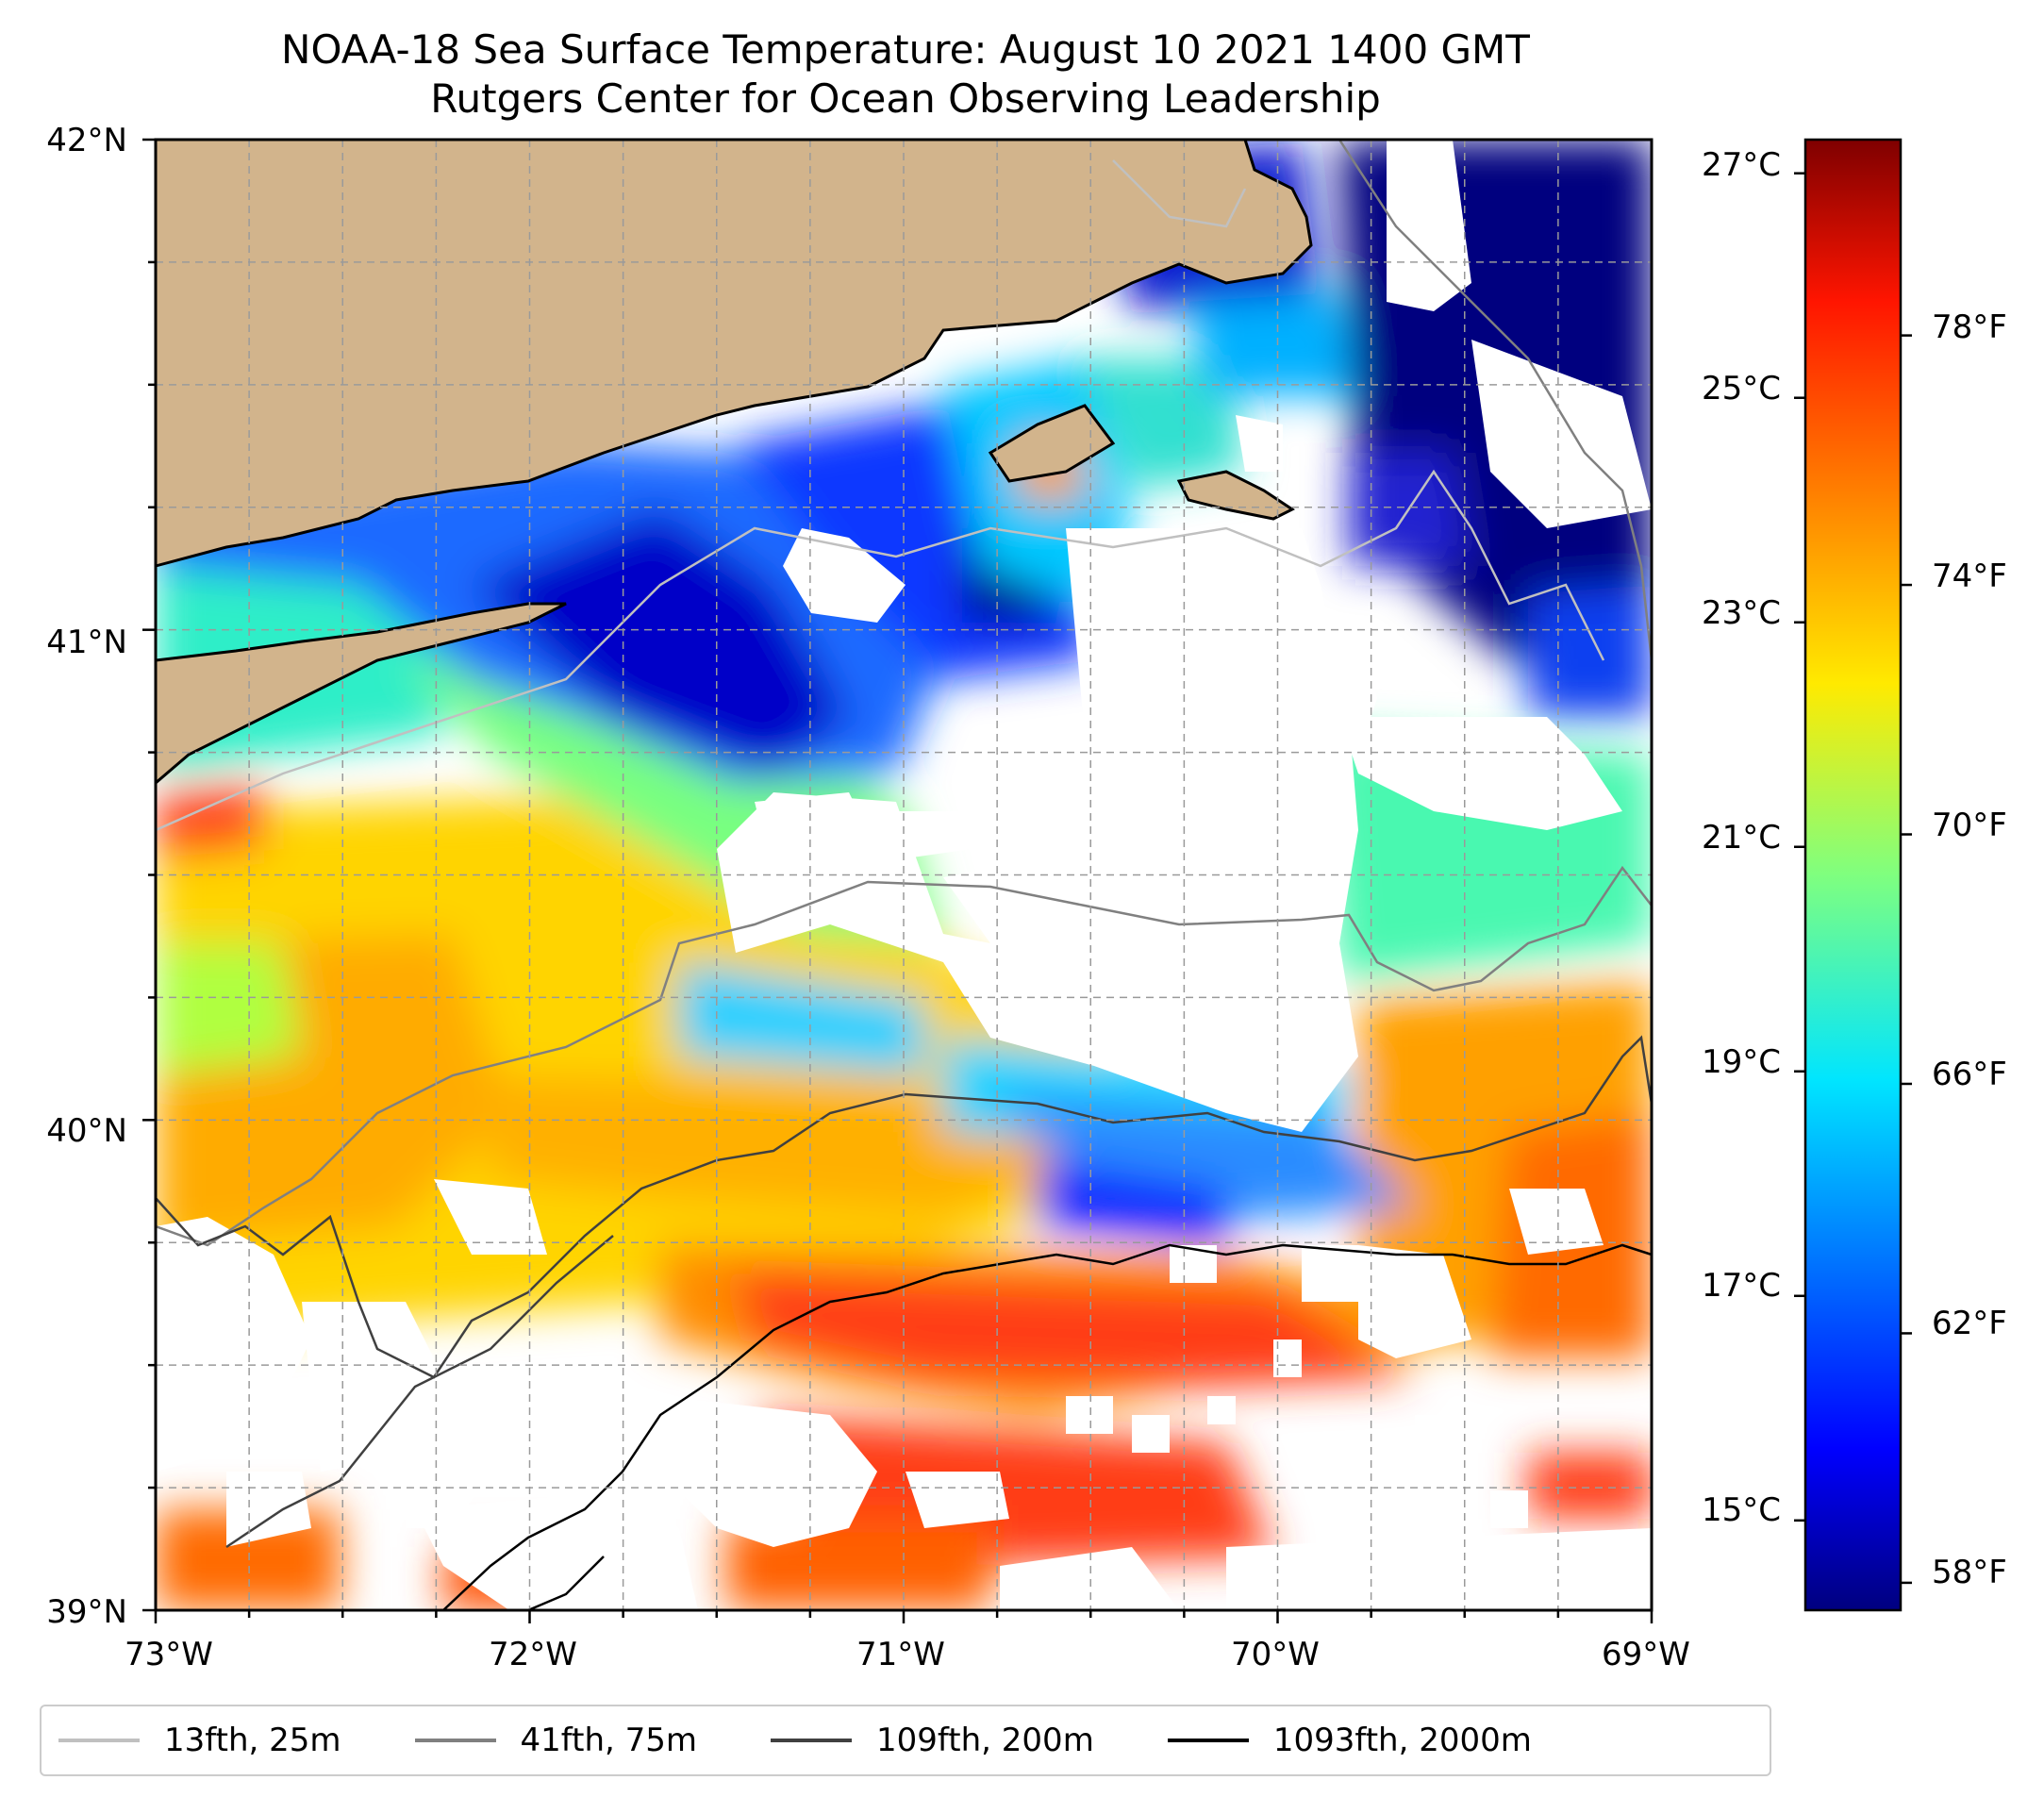 Image resolution: width=2044 pixels, height=1797 pixels. What do you see at coordinates (1741, 1062) in the screenshot?
I see `celsius-label-19: 19°C` at bounding box center [1741, 1062].